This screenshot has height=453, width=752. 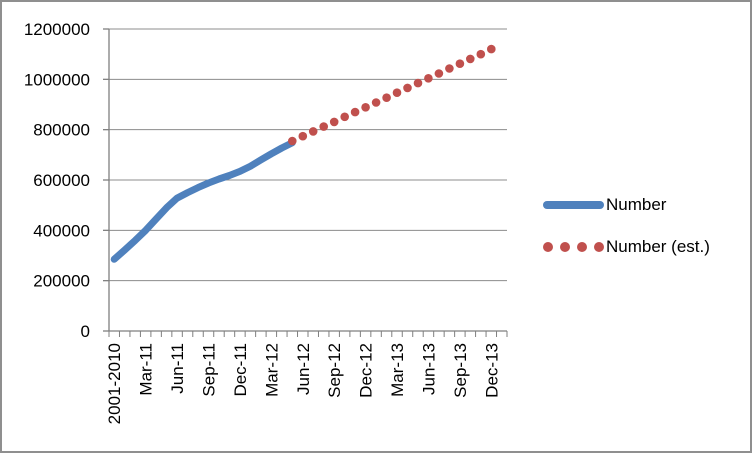 What do you see at coordinates (240, 370) in the screenshot?
I see `x-axis-tick-label: Dec-11` at bounding box center [240, 370].